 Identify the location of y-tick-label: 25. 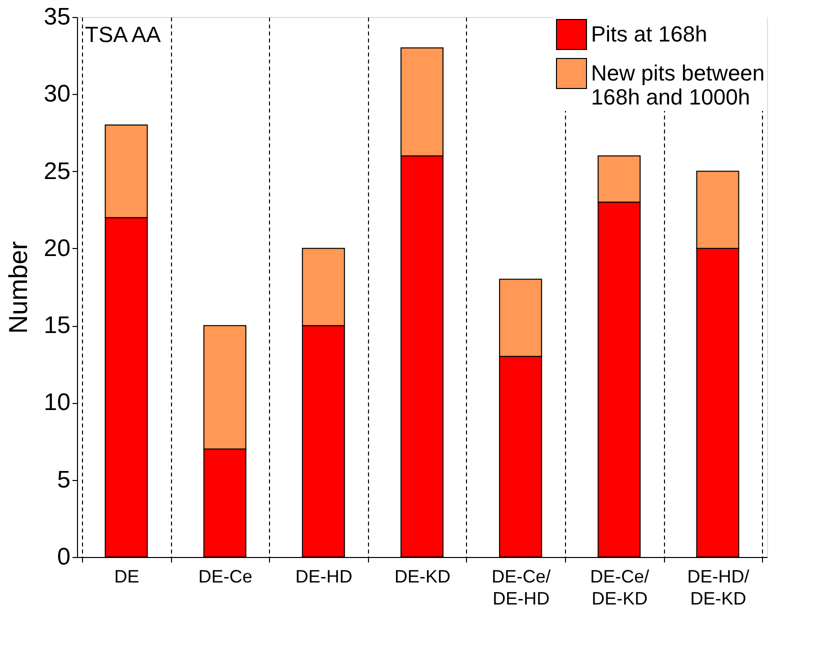
(57, 171).